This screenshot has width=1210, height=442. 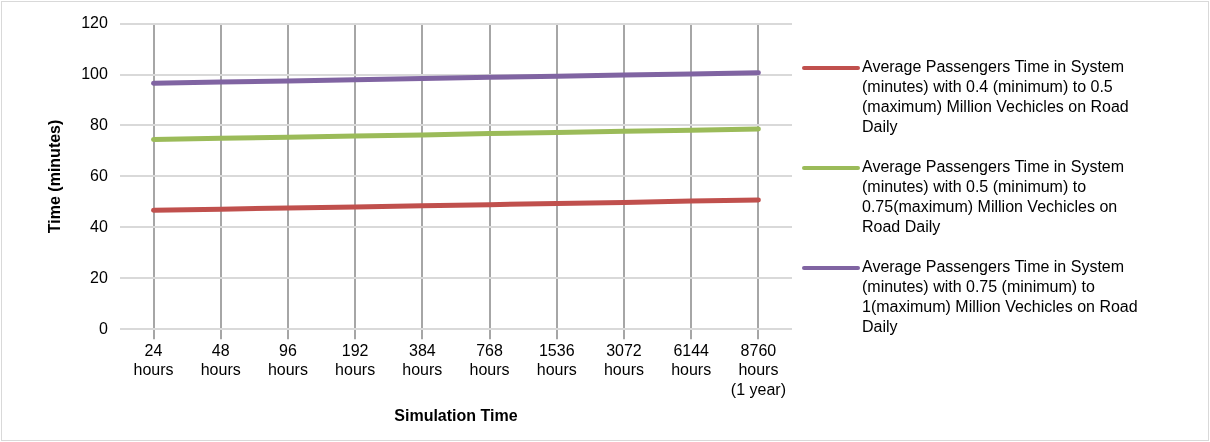 I want to click on y-tick-label: 100, so click(x=94, y=73).